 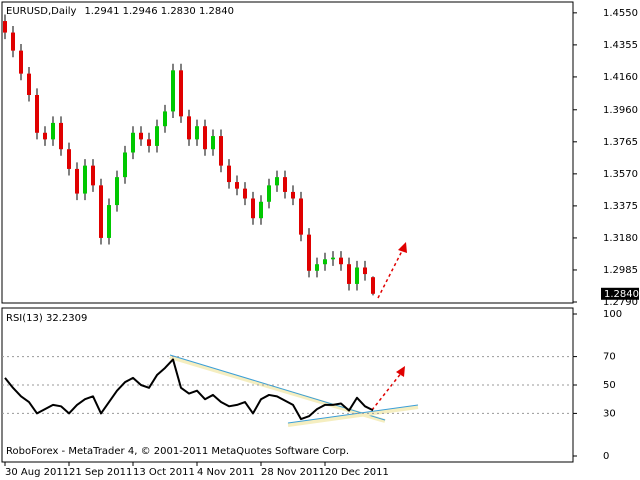 I want to click on last-price-label: 1.2840, so click(x=621, y=294).